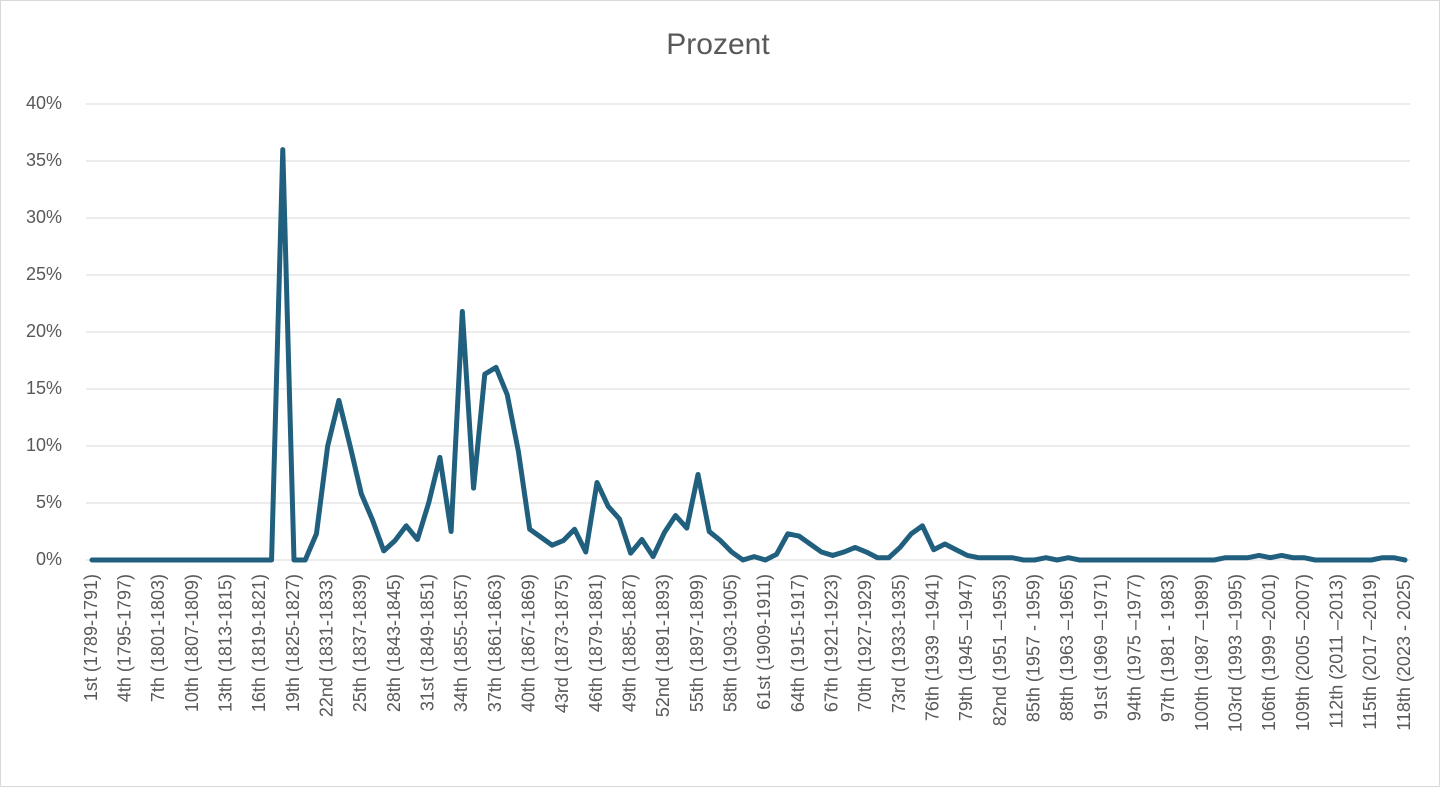 Image resolution: width=1440 pixels, height=787 pixels. Describe the element at coordinates (259, 643) in the screenshot. I see `x-tick-label: 16th (1819-1821)` at that location.